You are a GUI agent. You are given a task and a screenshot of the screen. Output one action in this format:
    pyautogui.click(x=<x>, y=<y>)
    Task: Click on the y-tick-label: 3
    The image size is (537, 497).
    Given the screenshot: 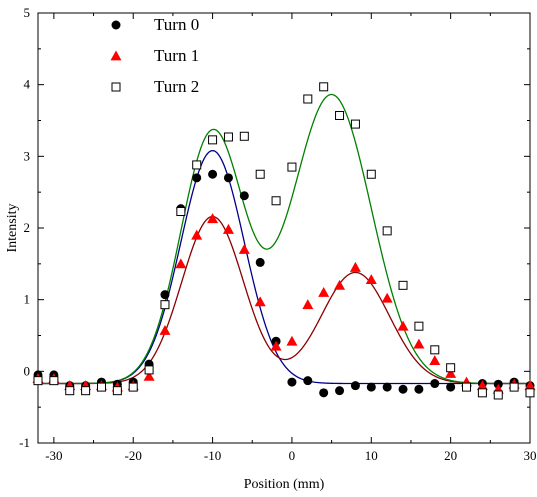 What is the action you would take?
    pyautogui.click(x=27, y=155)
    